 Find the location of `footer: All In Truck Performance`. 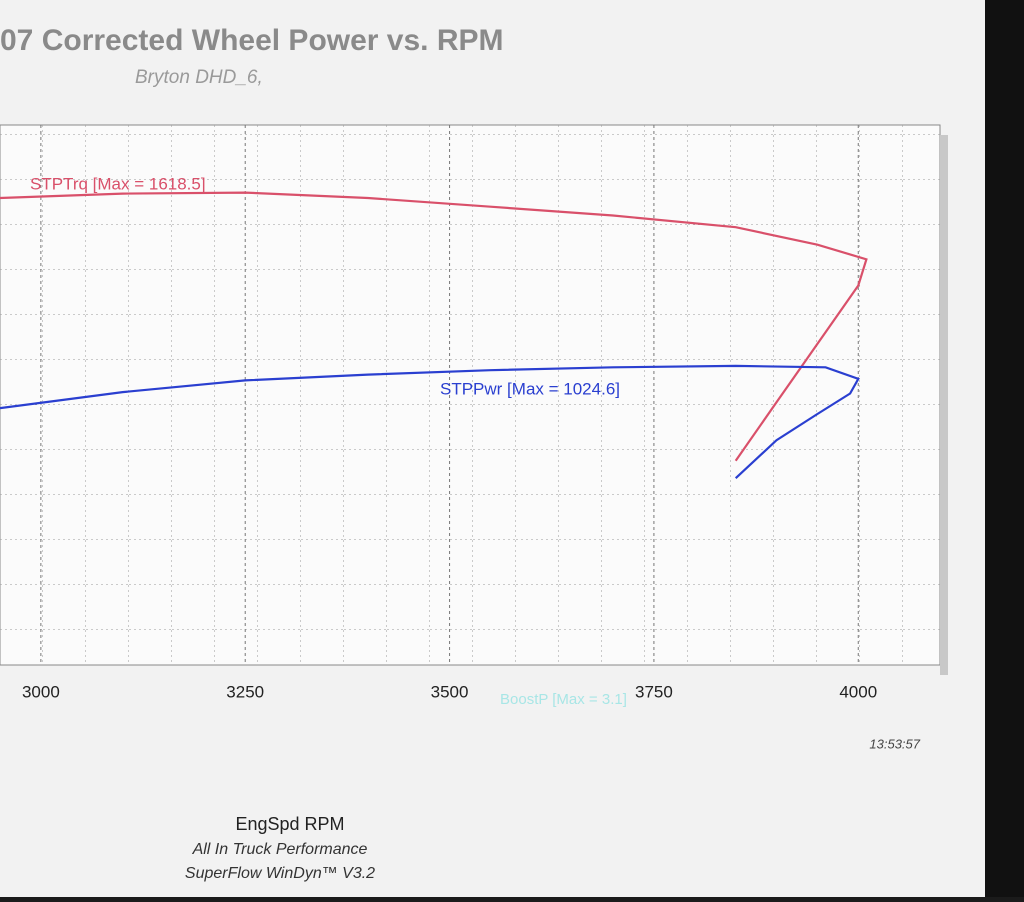

footer: All In Truck Performance is located at coordinates (280, 849).